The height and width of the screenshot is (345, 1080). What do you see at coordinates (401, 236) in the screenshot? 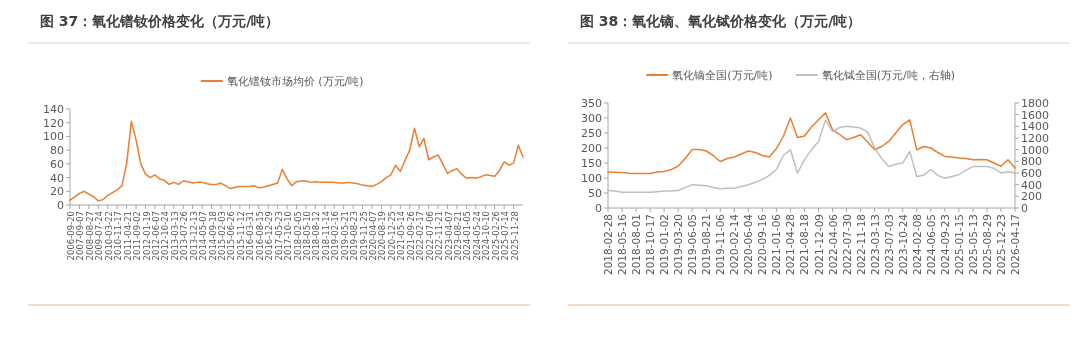
I see `x-tick-label: 2021-05-14` at bounding box center [401, 236].